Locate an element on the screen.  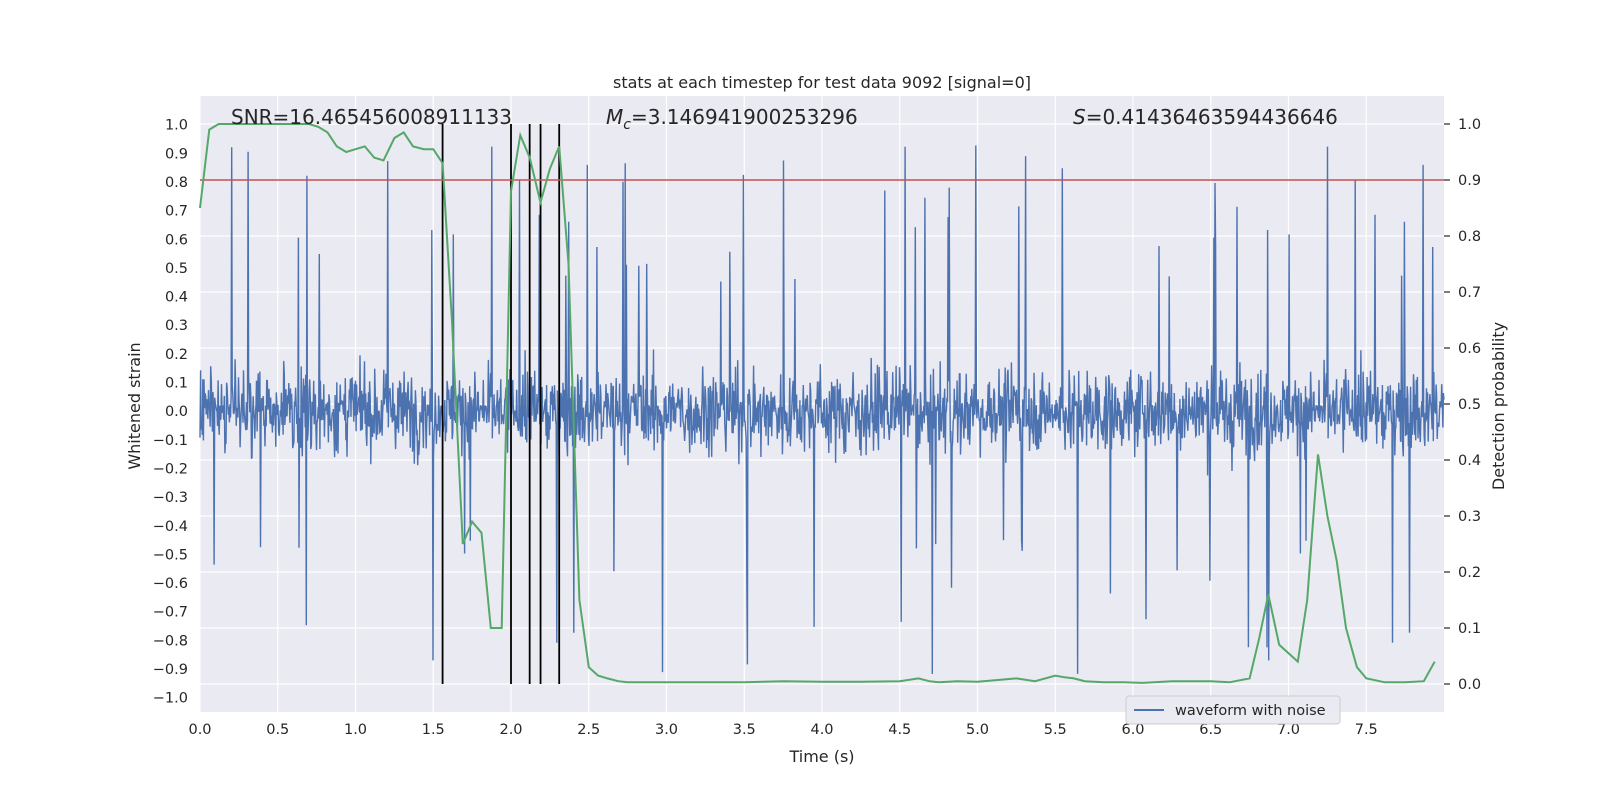
legend-box is located at coordinates (1233, 710).